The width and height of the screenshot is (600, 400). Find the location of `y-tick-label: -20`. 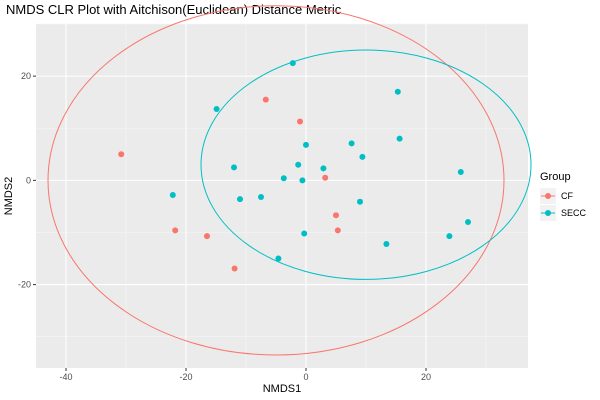

y-tick-label: -20 is located at coordinates (24, 285).